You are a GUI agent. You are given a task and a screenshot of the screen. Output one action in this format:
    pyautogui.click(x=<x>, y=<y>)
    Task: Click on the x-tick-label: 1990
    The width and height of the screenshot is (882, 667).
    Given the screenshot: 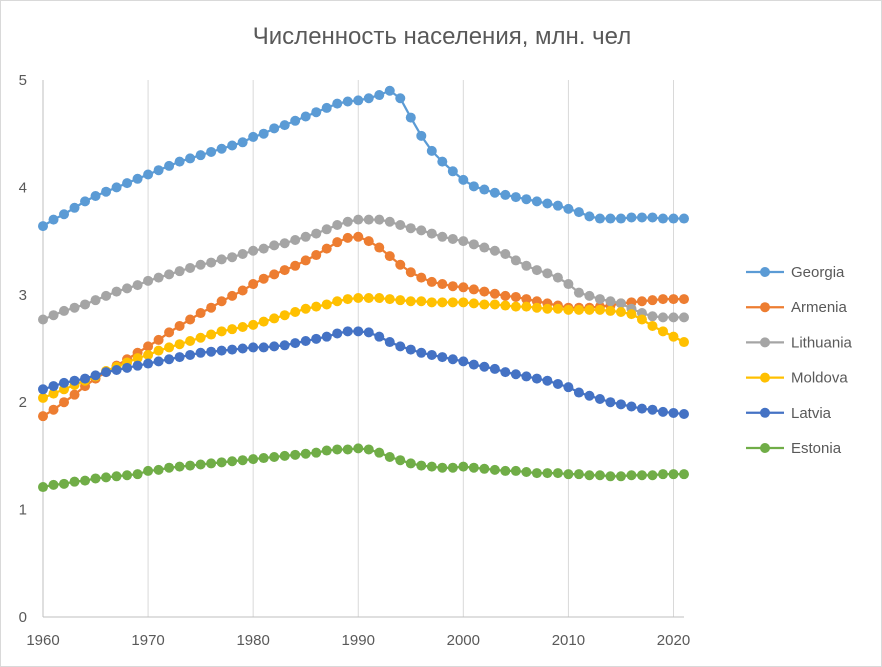 What is the action you would take?
    pyautogui.click(x=358, y=640)
    